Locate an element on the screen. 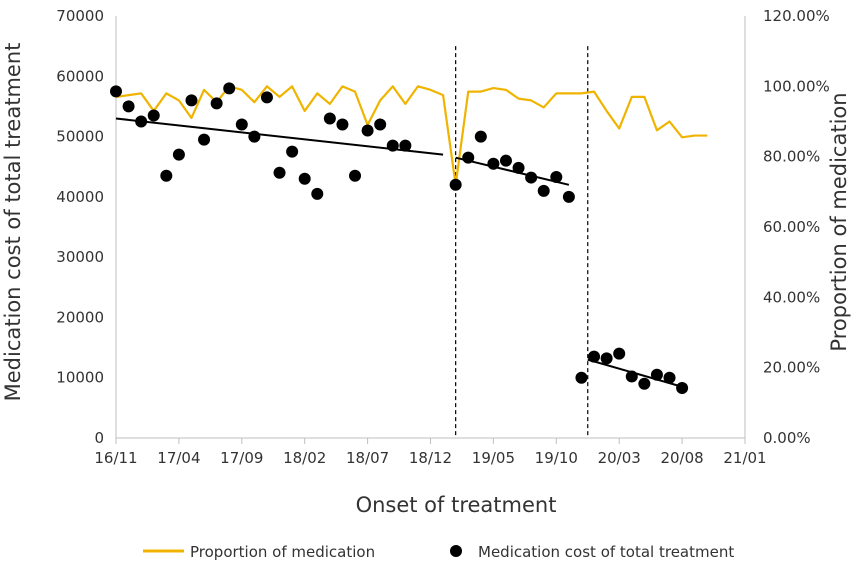  y-tick-label: 70000 is located at coordinates (80, 16).